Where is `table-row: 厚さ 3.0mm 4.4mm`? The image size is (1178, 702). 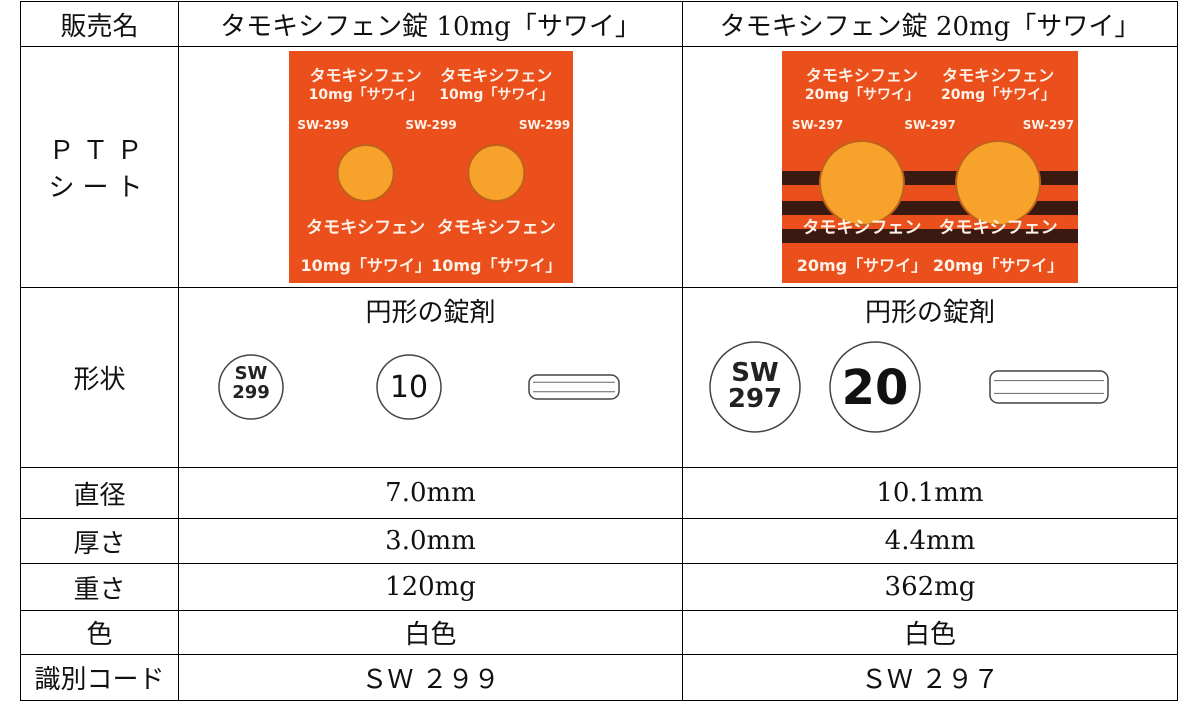 table-row: 厚さ 3.0mm 4.4mm is located at coordinates (599, 541).